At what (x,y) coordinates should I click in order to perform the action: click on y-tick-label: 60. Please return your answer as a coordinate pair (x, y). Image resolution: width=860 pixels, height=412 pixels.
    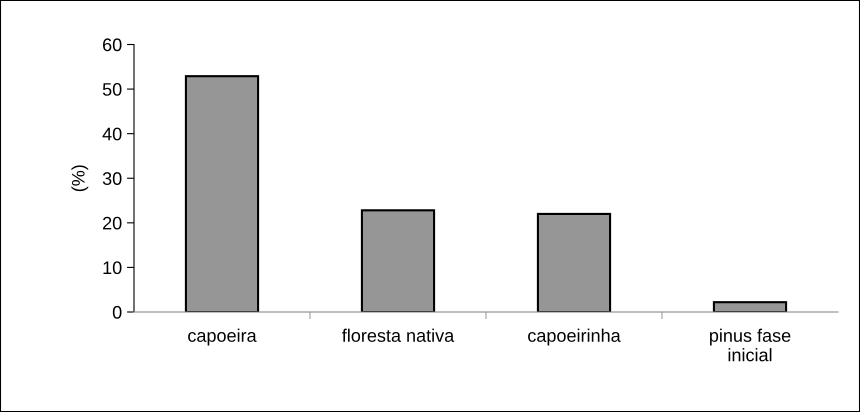
    Looking at the image, I should click on (112, 45).